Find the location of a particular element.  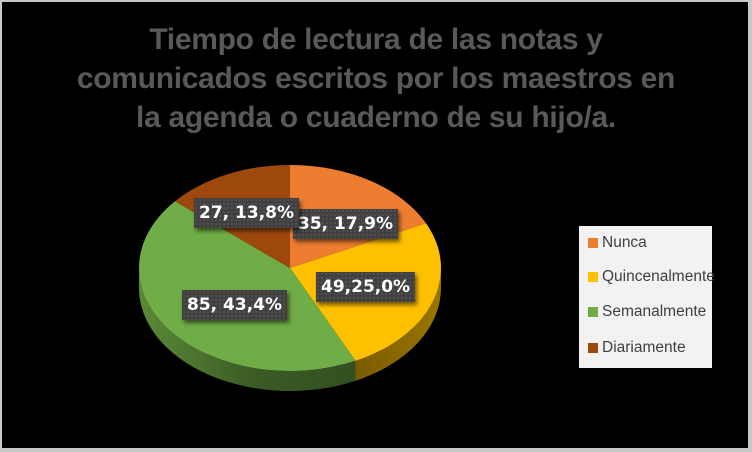

data-label-nunca: 35, 17,9% is located at coordinates (346, 224).